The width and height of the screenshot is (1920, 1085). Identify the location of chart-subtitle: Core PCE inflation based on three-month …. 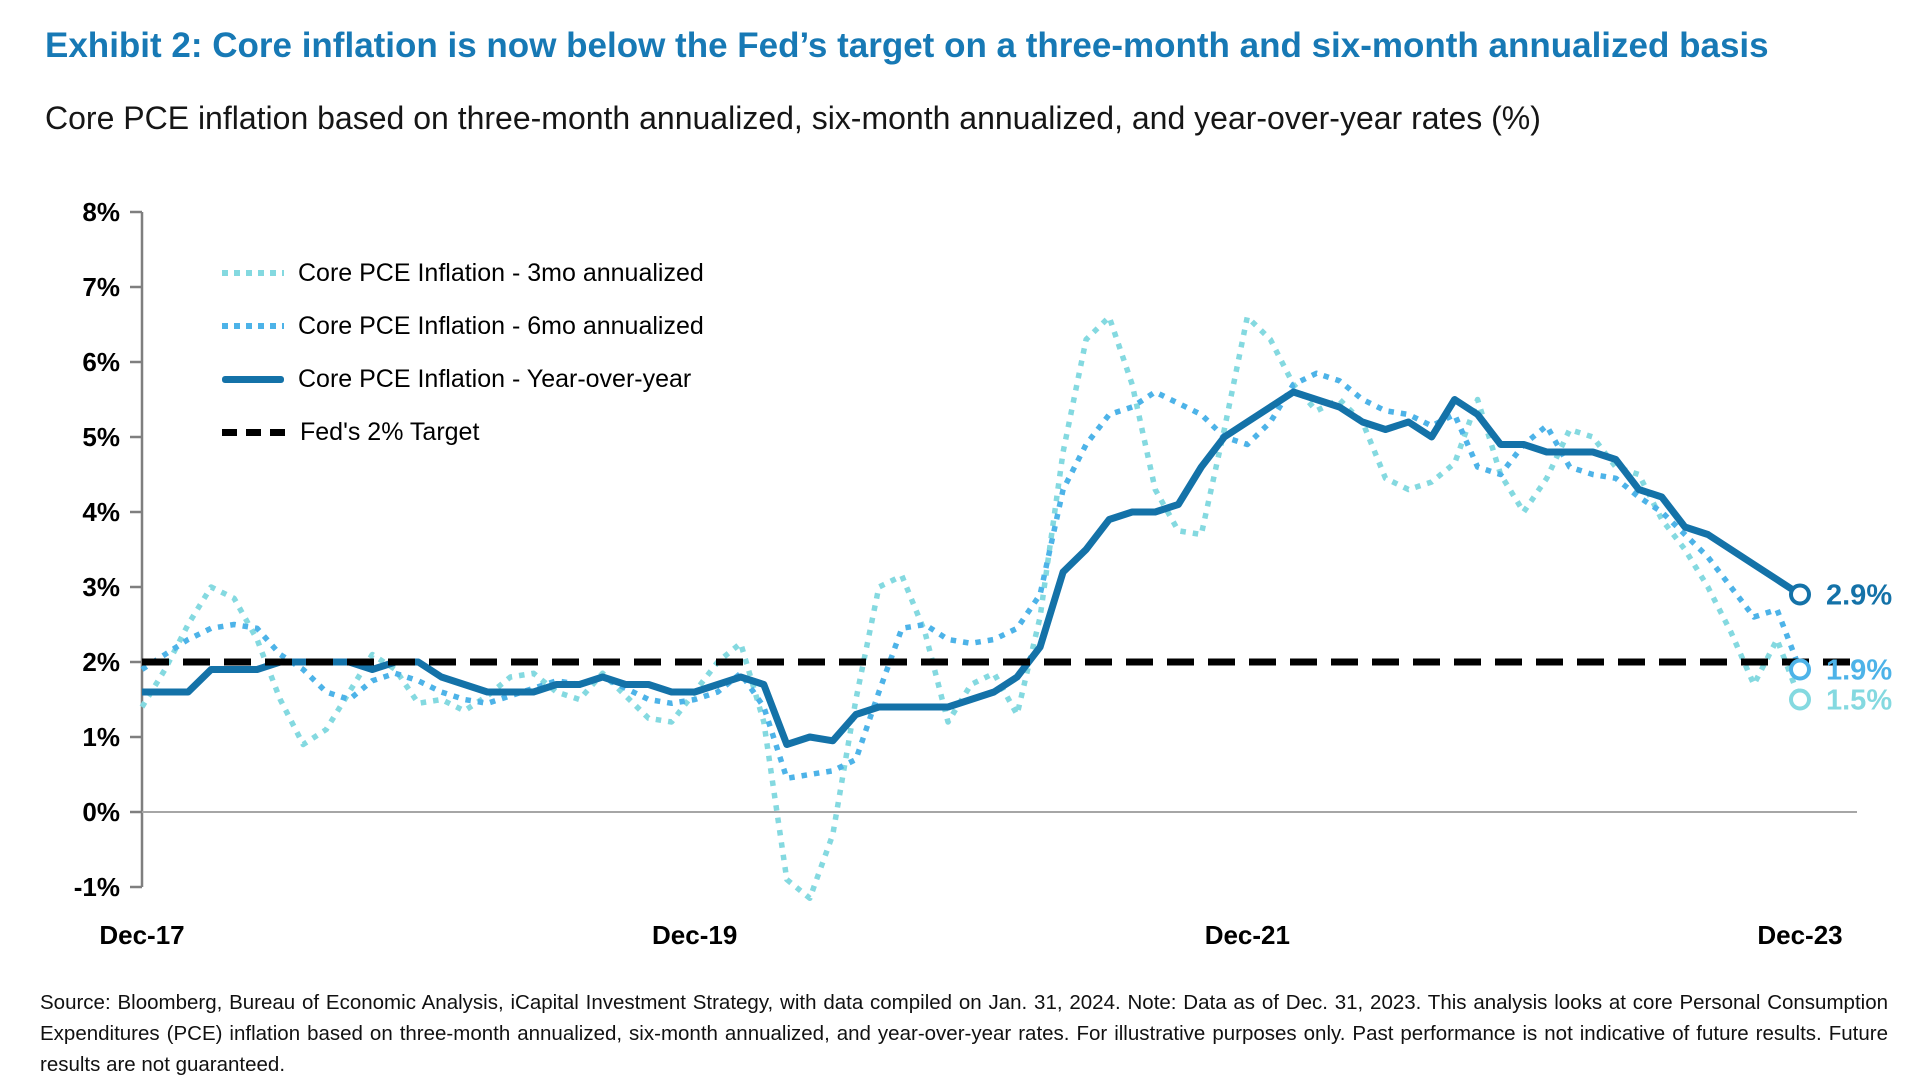
(793, 118).